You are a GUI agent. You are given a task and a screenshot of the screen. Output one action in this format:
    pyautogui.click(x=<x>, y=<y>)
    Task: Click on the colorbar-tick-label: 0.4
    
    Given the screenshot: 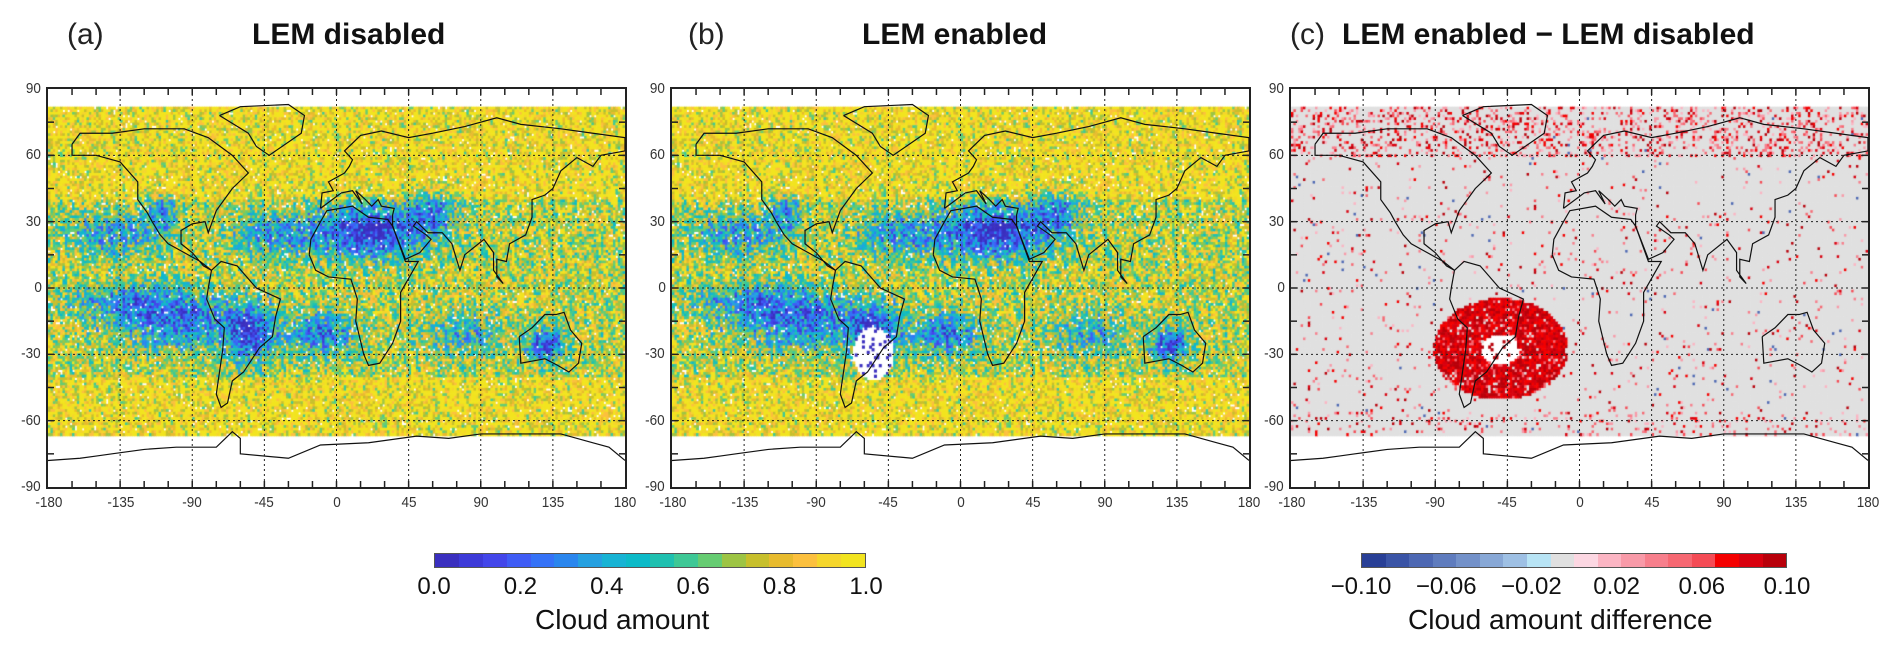 What is the action you would take?
    pyautogui.click(x=607, y=586)
    